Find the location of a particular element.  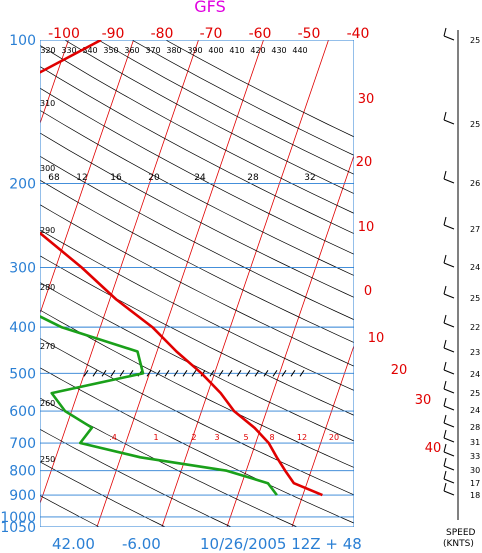

mixing-ratio-label: 2 is located at coordinates (193, 437).